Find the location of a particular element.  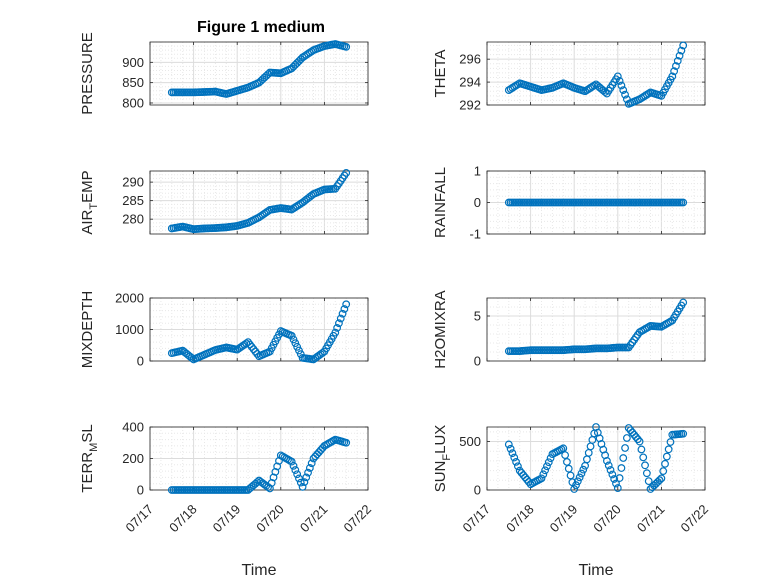

y-label-subscript: M is located at coordinates (94, 447).